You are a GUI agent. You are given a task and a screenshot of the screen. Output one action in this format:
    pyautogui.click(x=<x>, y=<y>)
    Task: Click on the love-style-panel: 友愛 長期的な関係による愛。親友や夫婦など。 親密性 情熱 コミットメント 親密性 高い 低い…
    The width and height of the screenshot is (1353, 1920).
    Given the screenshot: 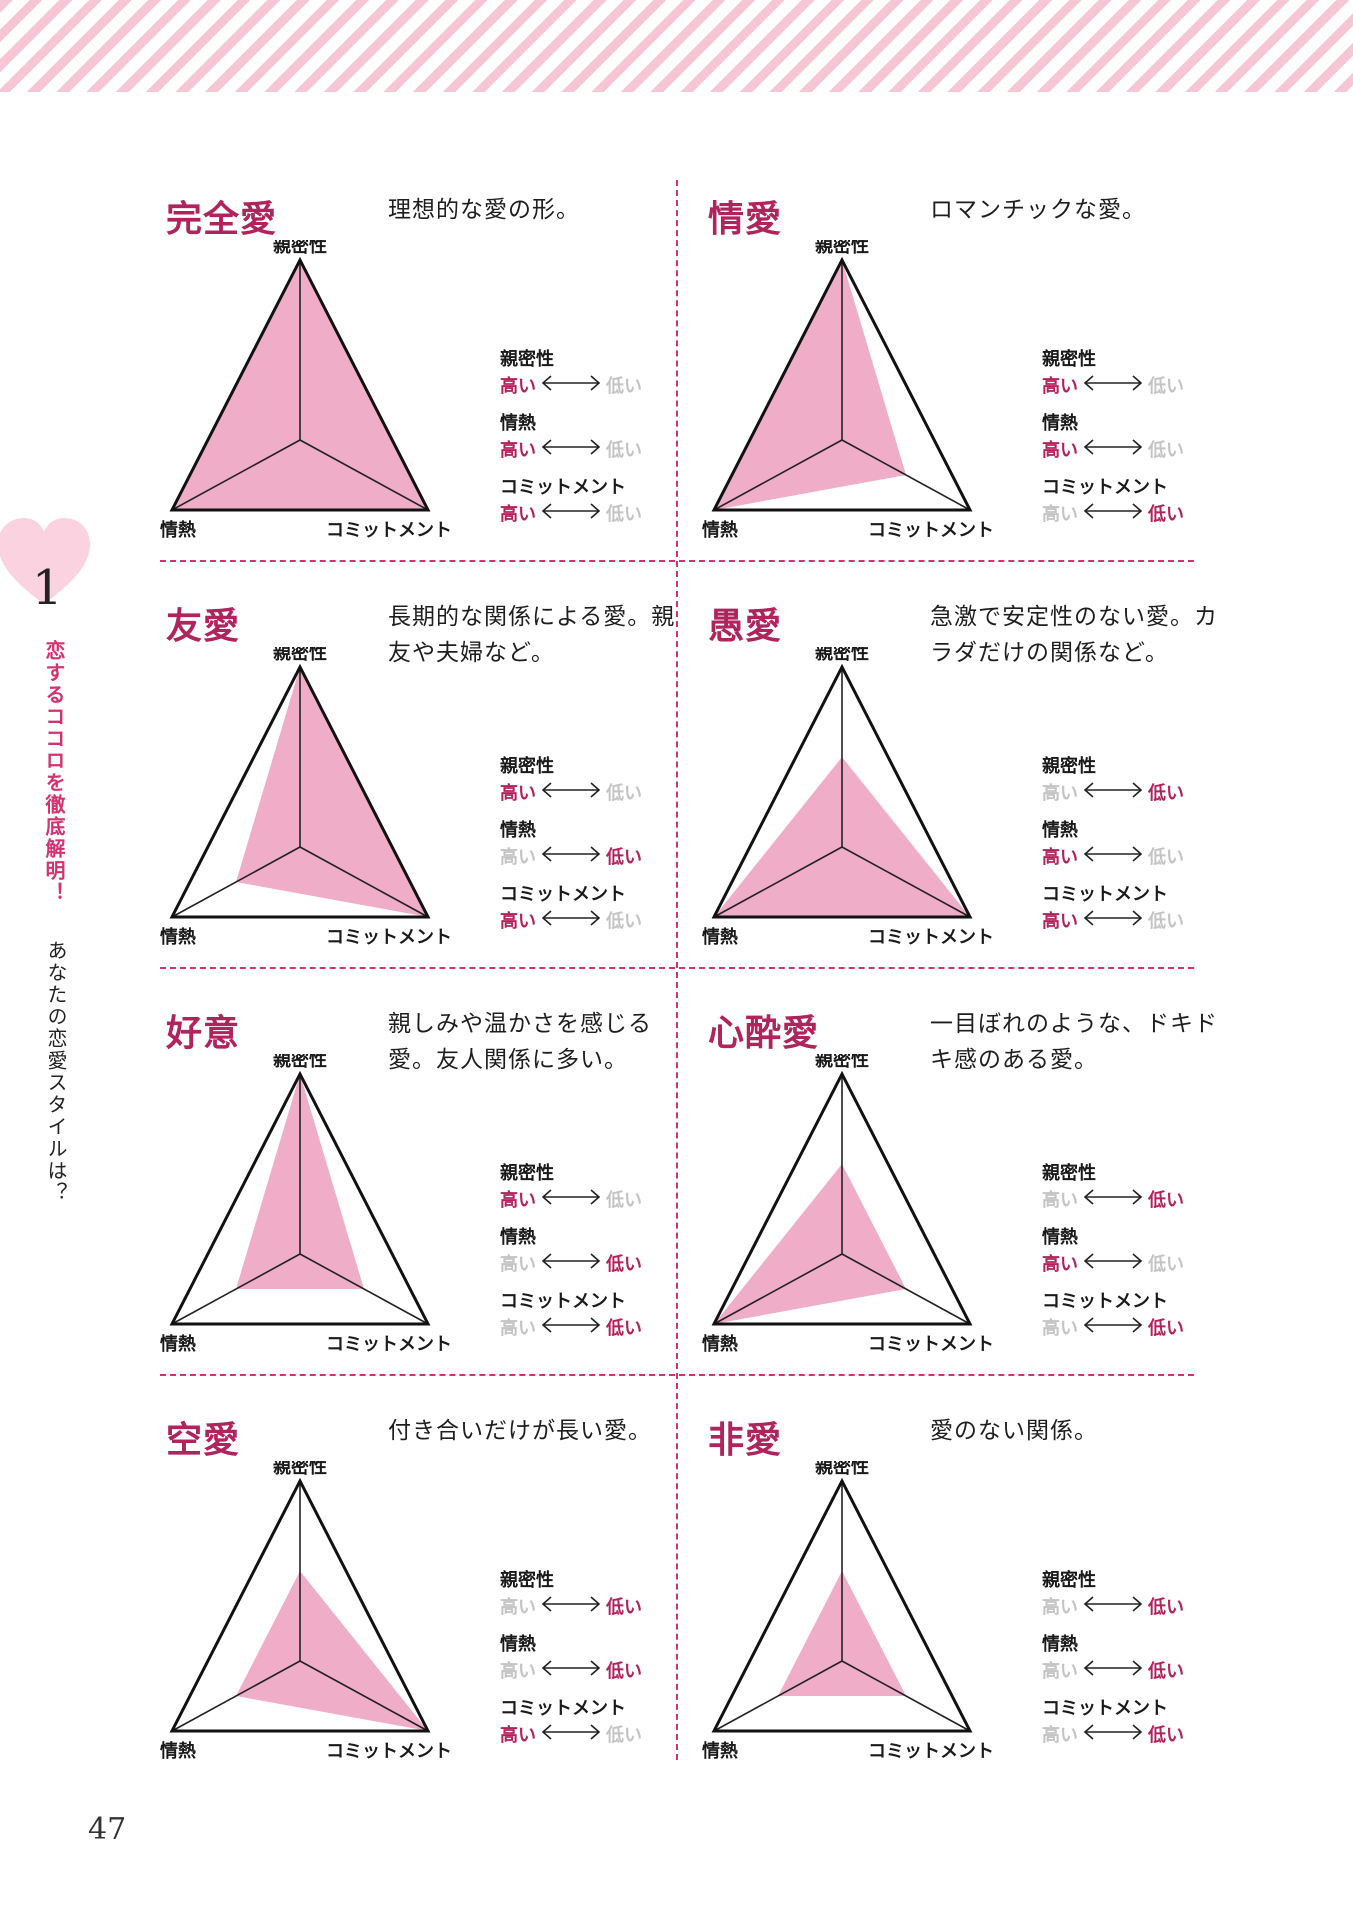 What is the action you would take?
    pyautogui.click(x=430, y=780)
    